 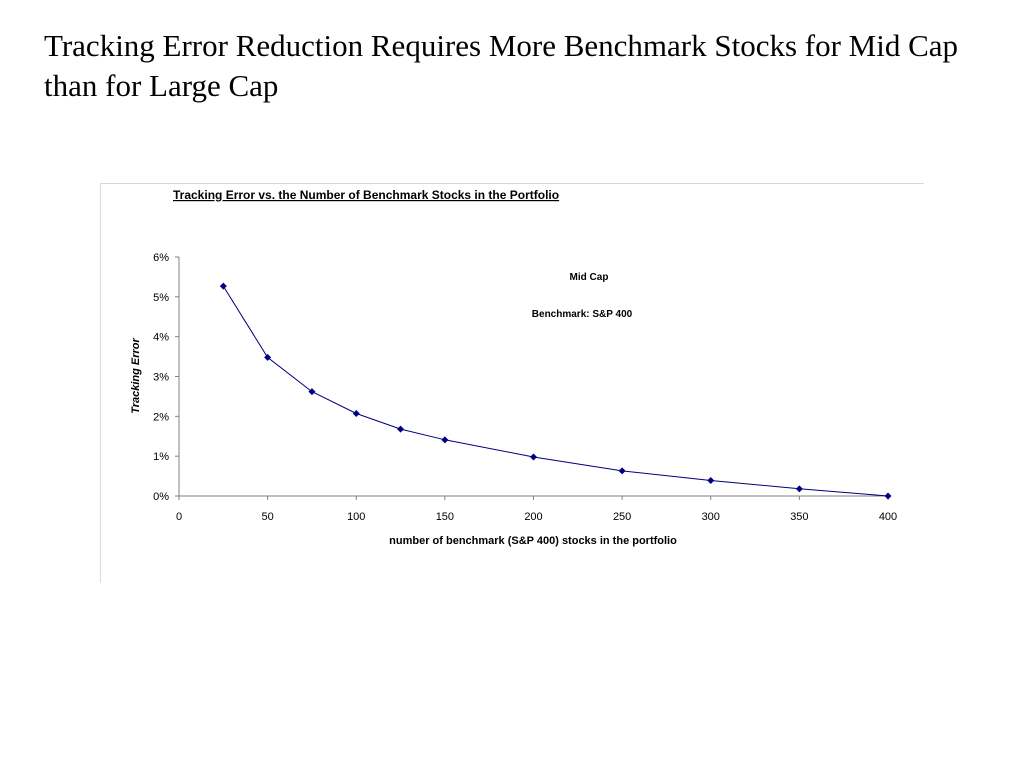 I want to click on y-tick-label: 2%, so click(x=161, y=417).